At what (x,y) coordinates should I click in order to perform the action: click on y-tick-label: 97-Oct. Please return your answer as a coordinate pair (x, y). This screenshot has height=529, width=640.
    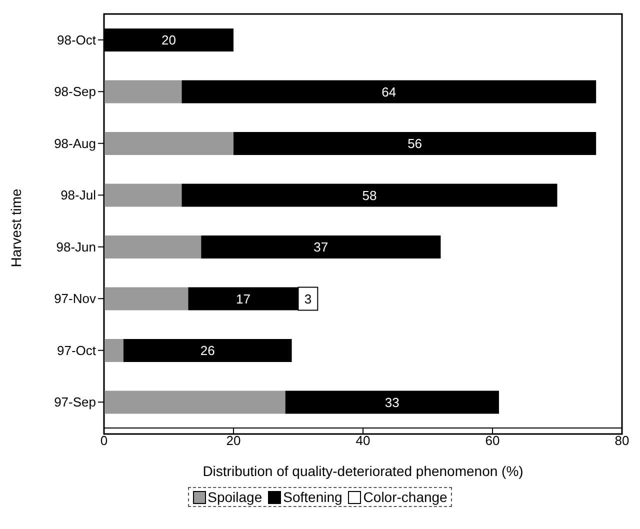
    Looking at the image, I should click on (76, 350).